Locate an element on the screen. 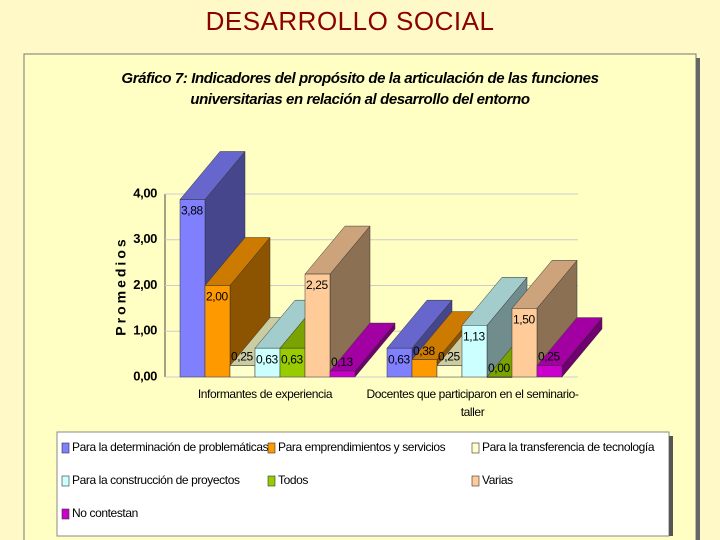  legend-label: Todos is located at coordinates (293, 480).